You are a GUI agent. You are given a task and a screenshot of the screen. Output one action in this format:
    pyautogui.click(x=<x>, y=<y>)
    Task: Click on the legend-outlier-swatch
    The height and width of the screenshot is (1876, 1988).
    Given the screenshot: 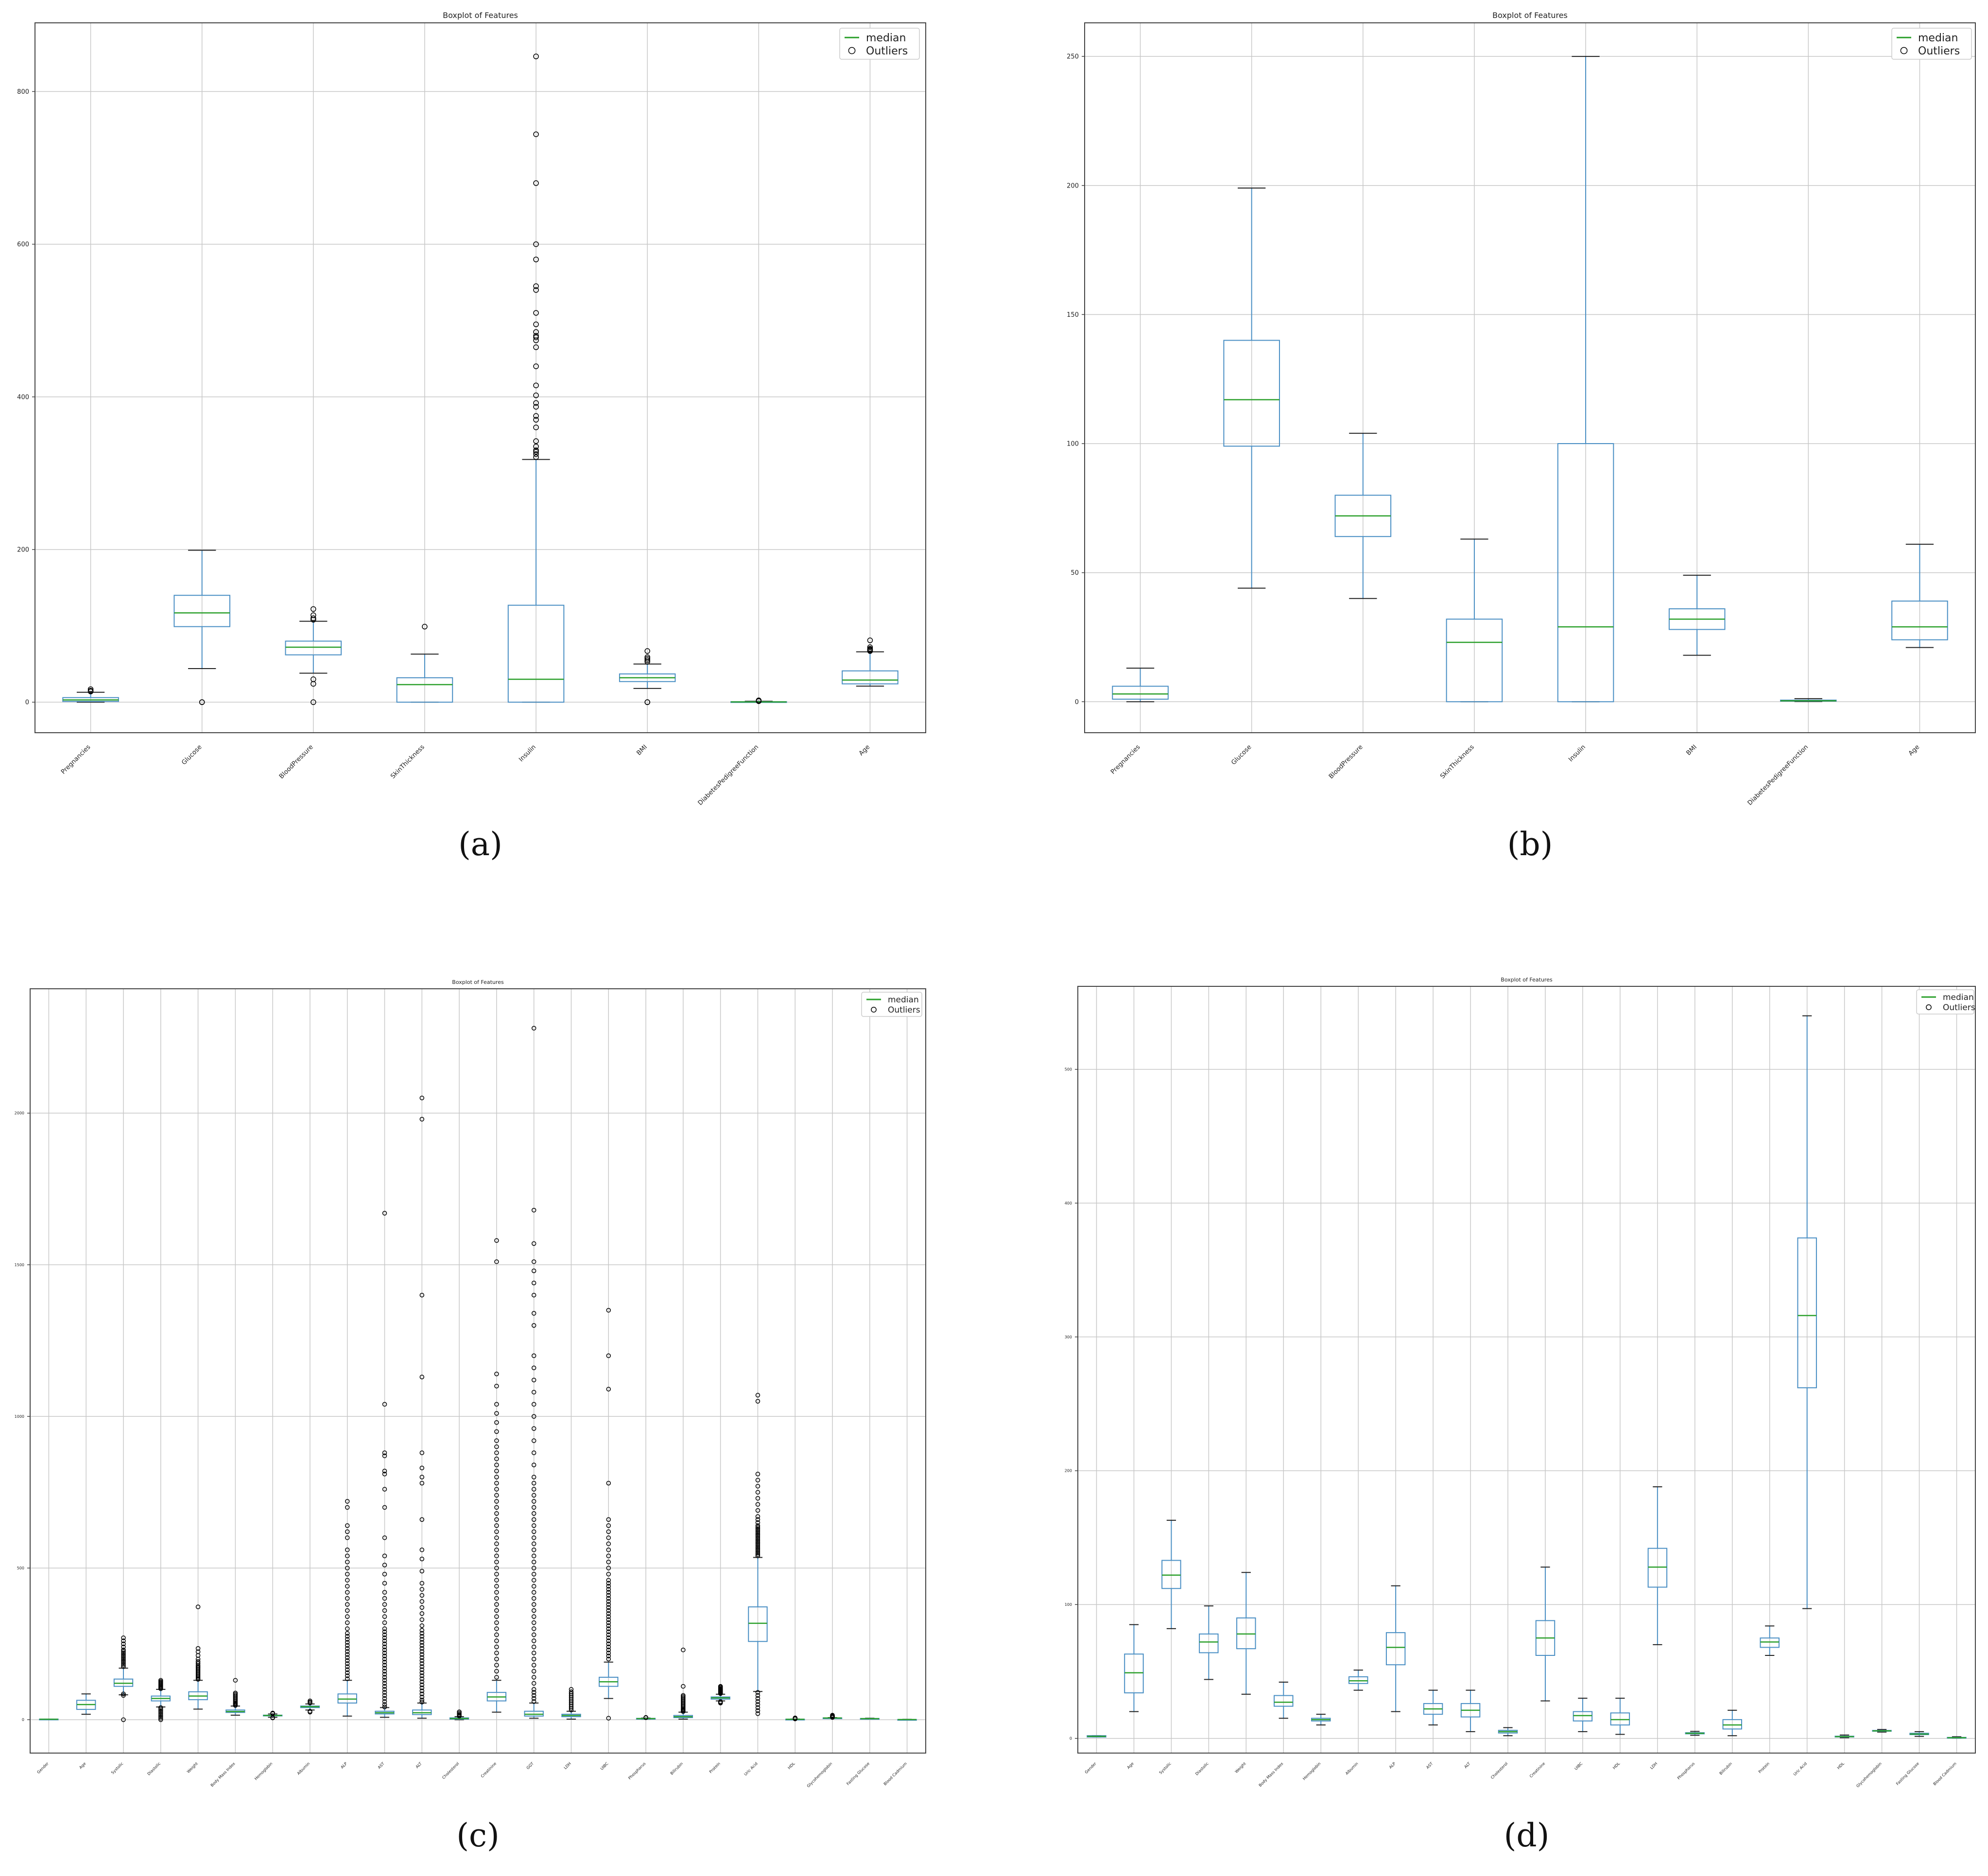 What is the action you would take?
    pyautogui.click(x=1904, y=50)
    